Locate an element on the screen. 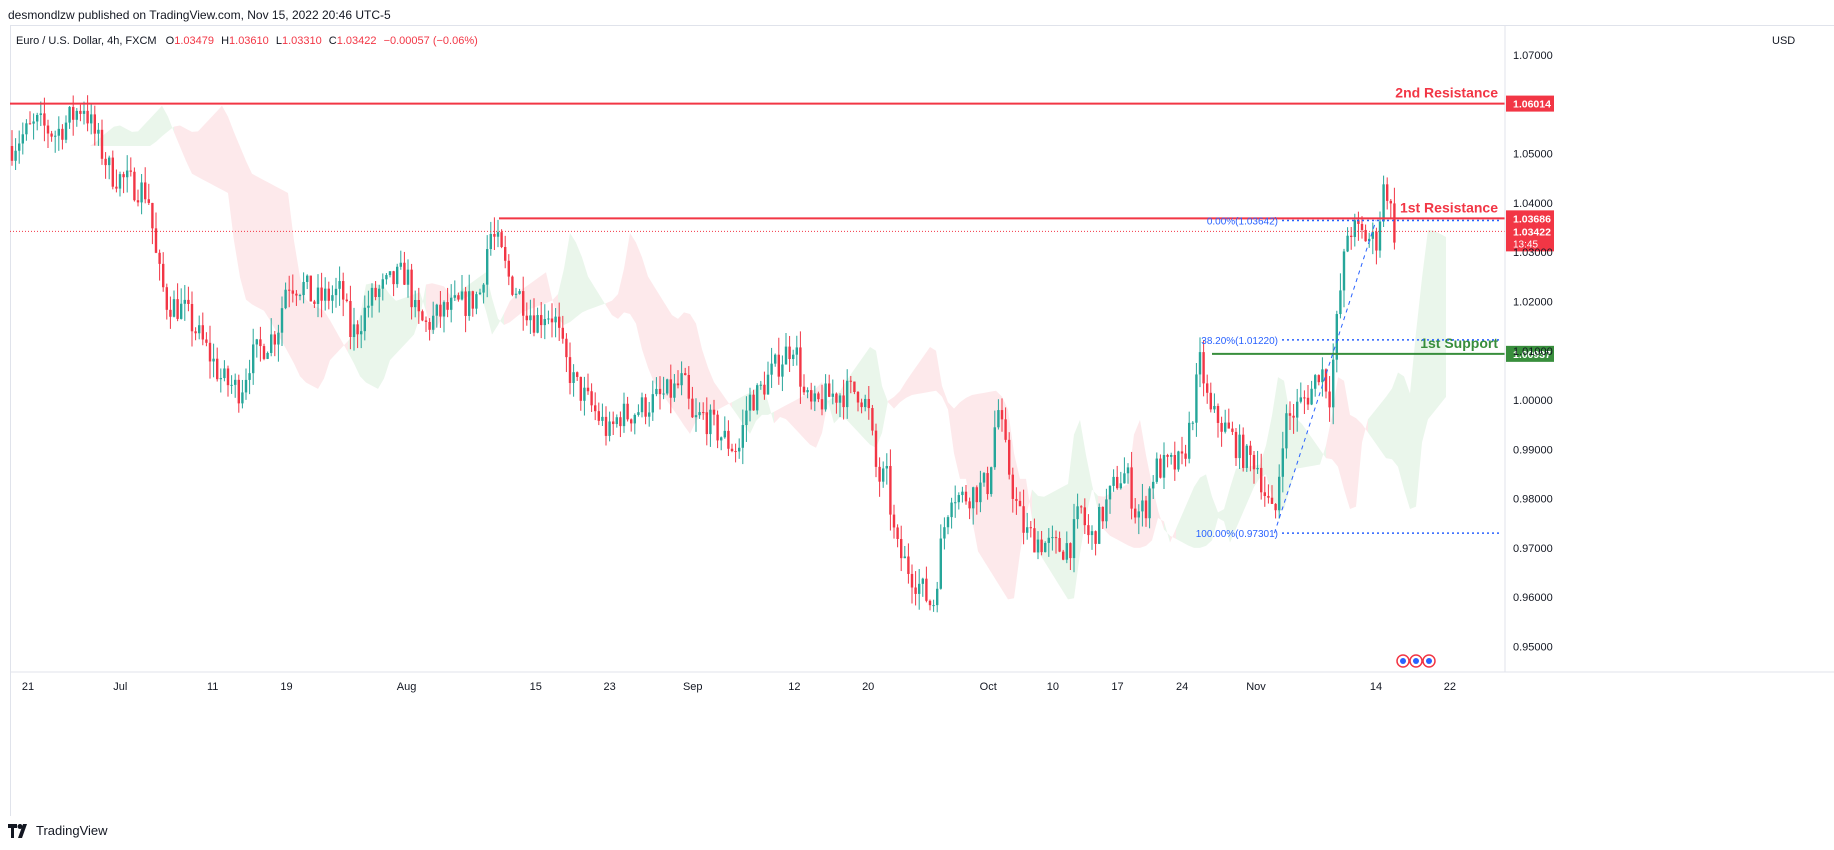 The width and height of the screenshot is (1834, 850). x-tick-label: 10 is located at coordinates (1053, 687).